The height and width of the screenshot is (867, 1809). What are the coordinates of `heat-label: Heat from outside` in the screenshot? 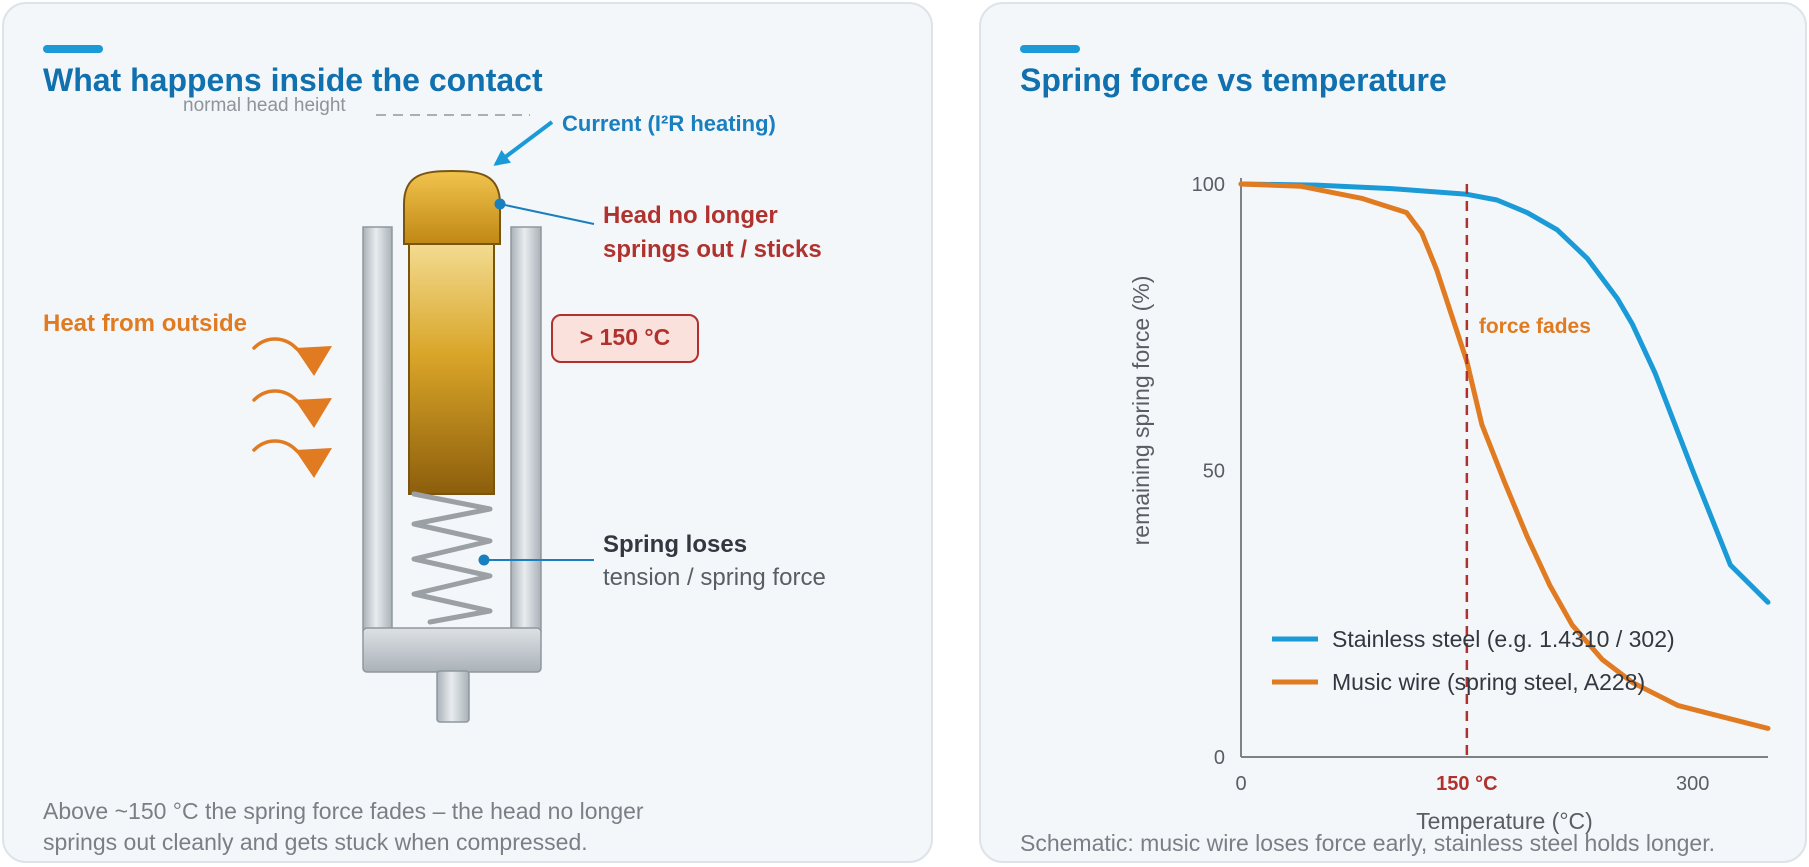 It's located at (145, 323).